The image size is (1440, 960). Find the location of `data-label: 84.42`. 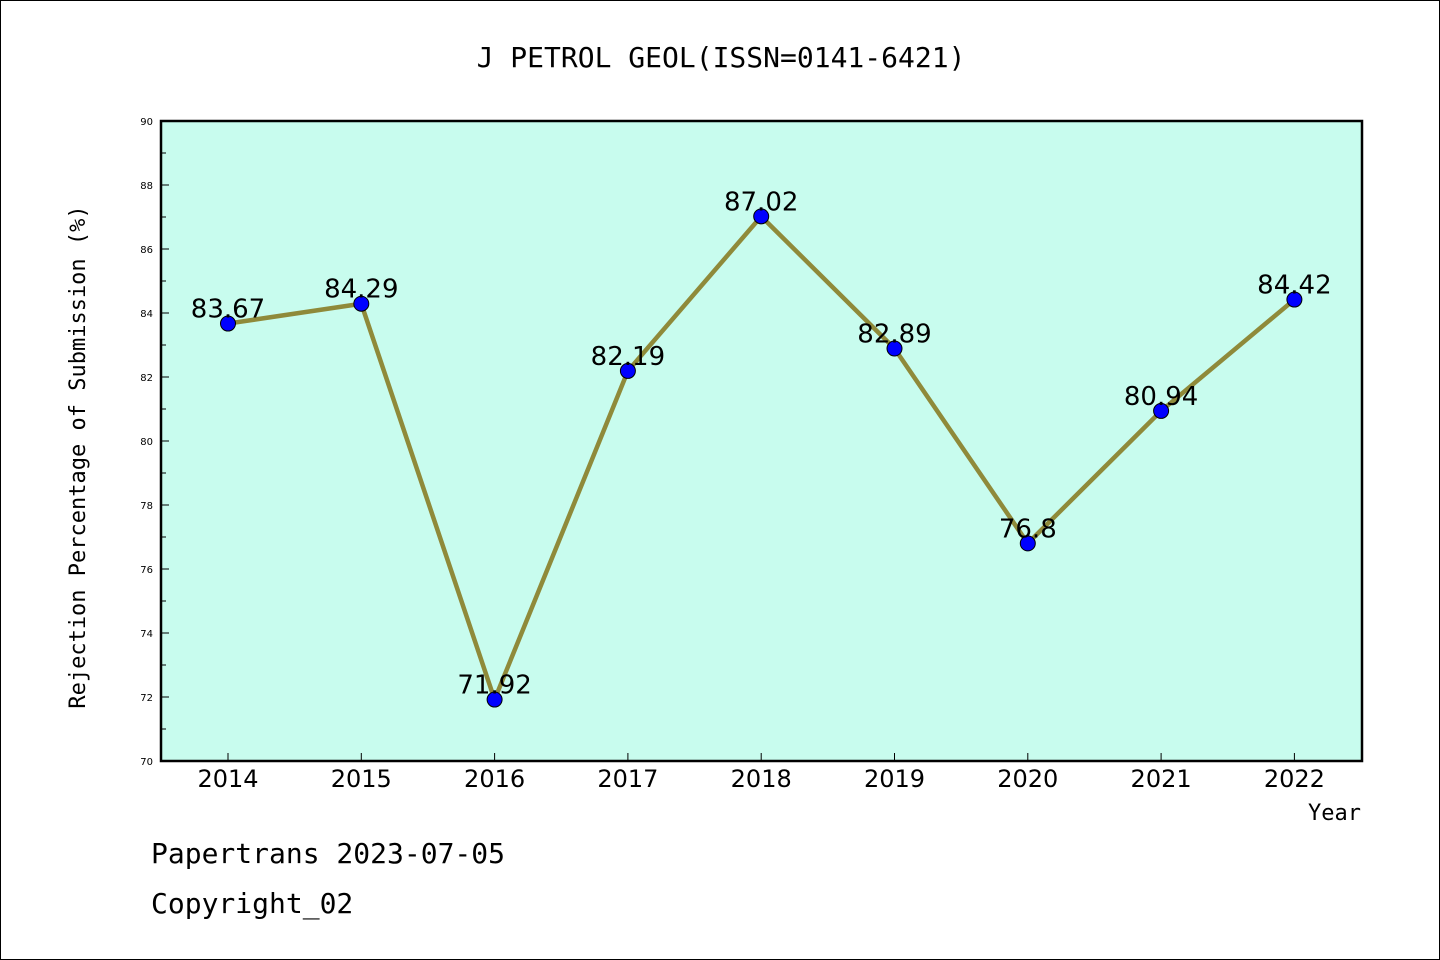

data-label: 84.42 is located at coordinates (1294, 286).